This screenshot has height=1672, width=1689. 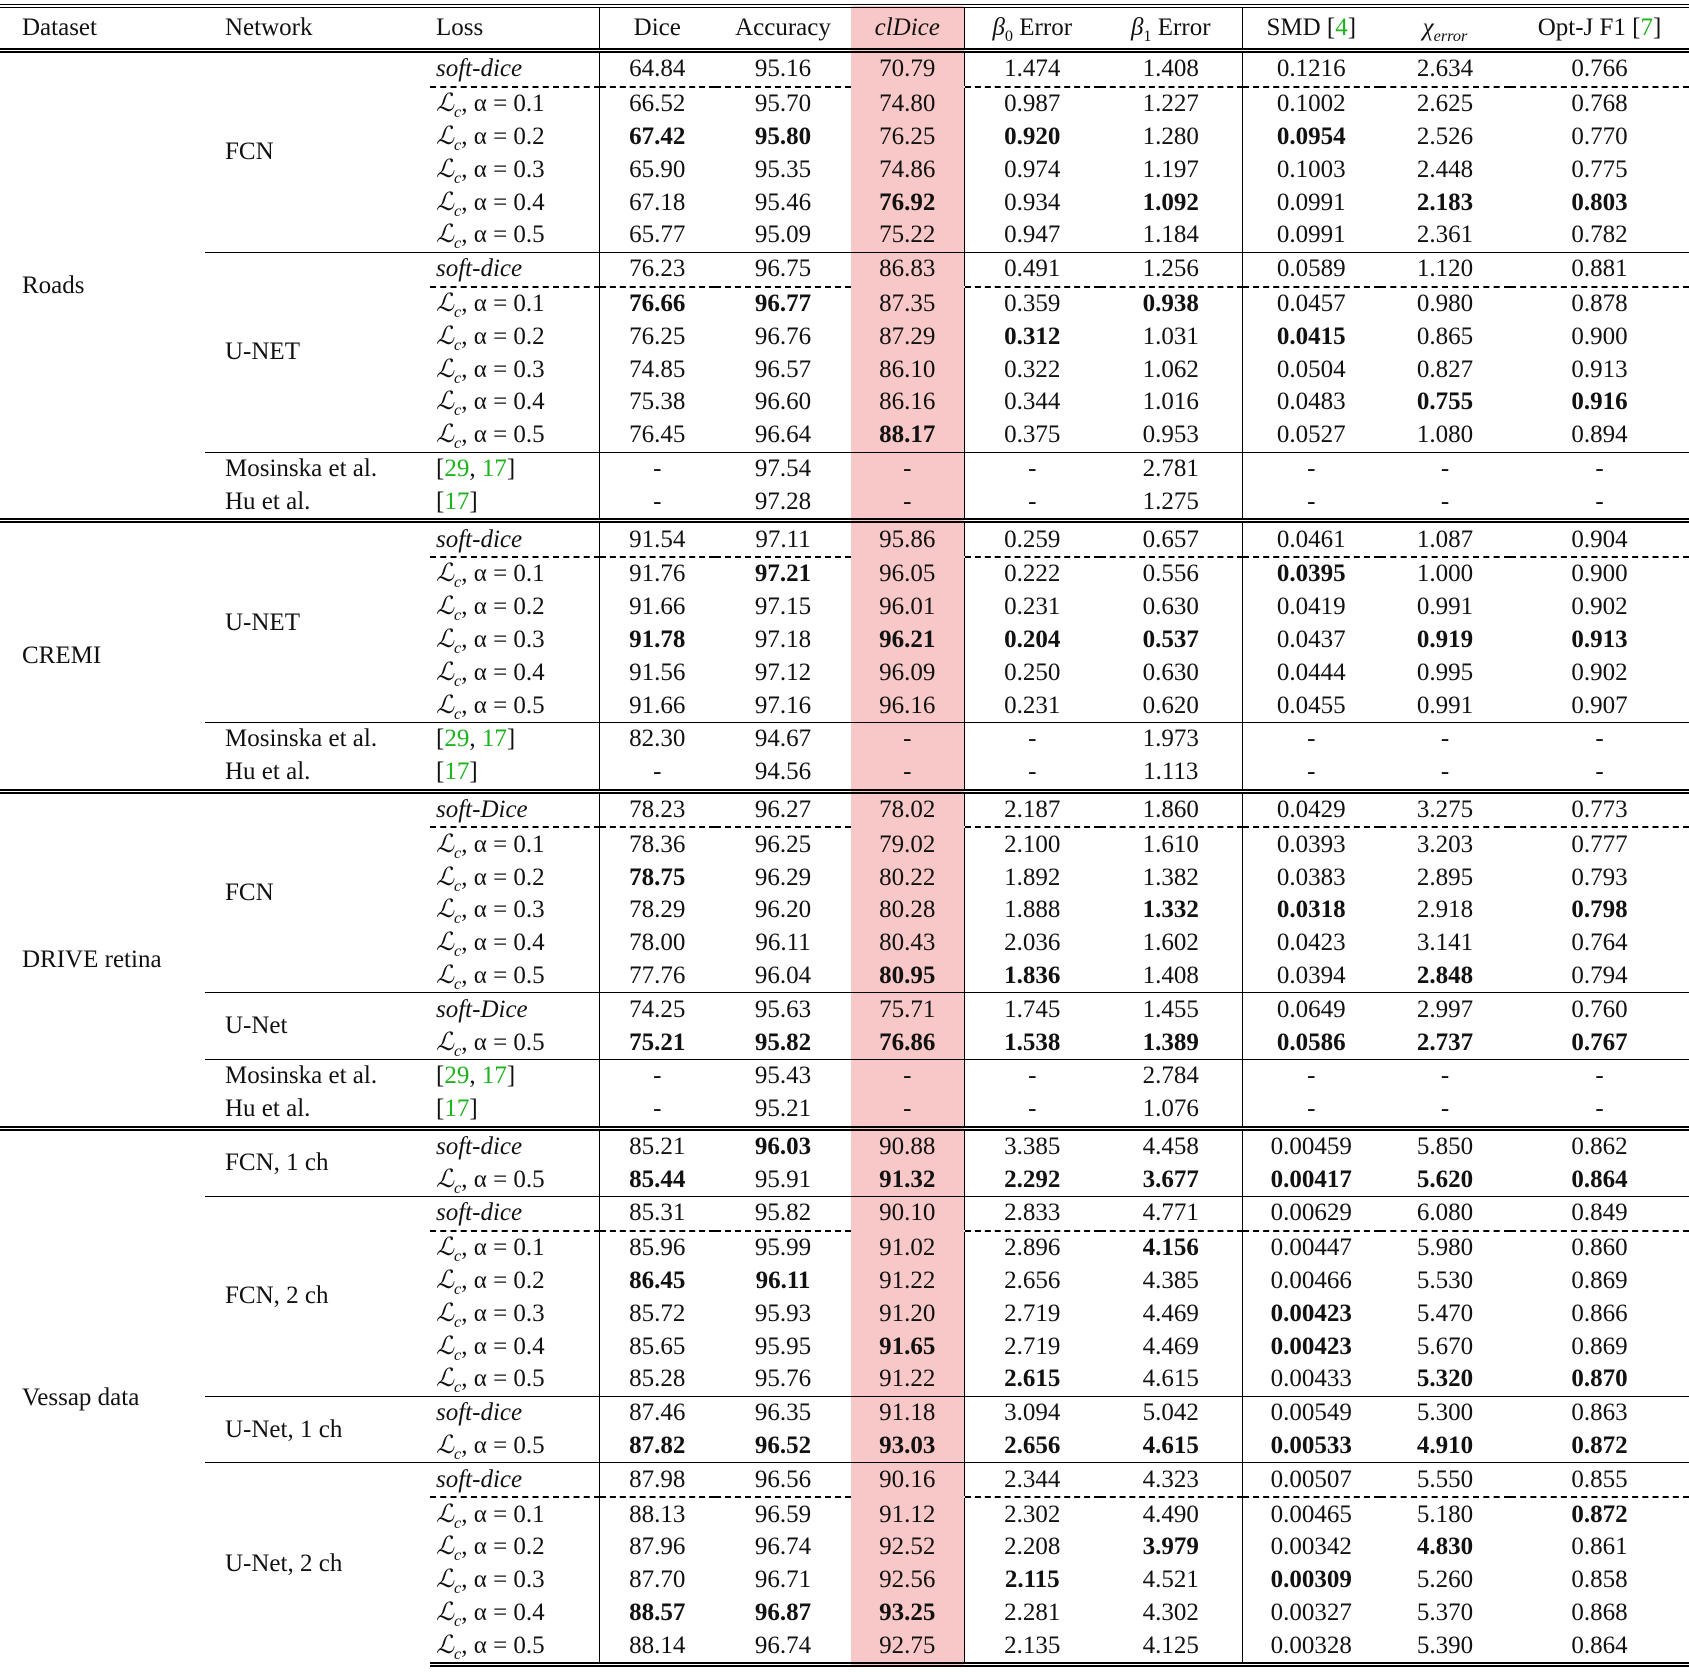 I want to click on metric-beta1-error: 1.062, so click(x=1171, y=369).